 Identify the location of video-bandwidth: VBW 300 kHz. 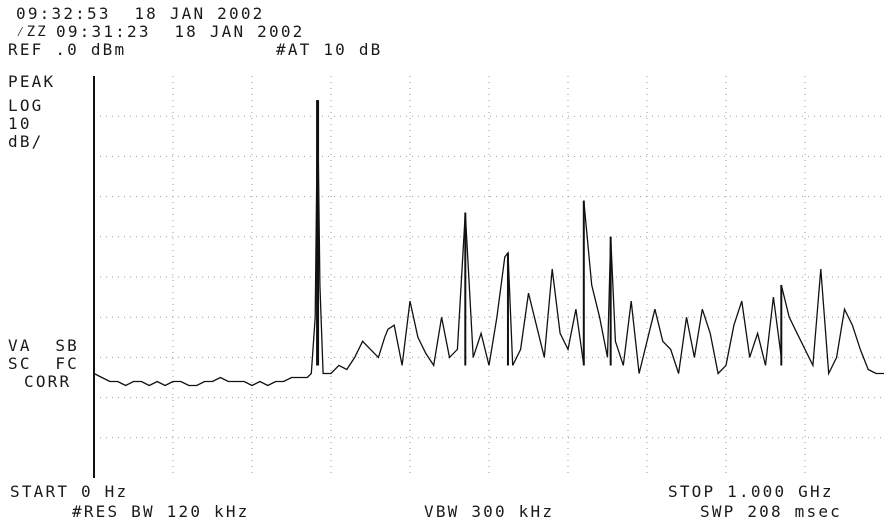
(489, 511).